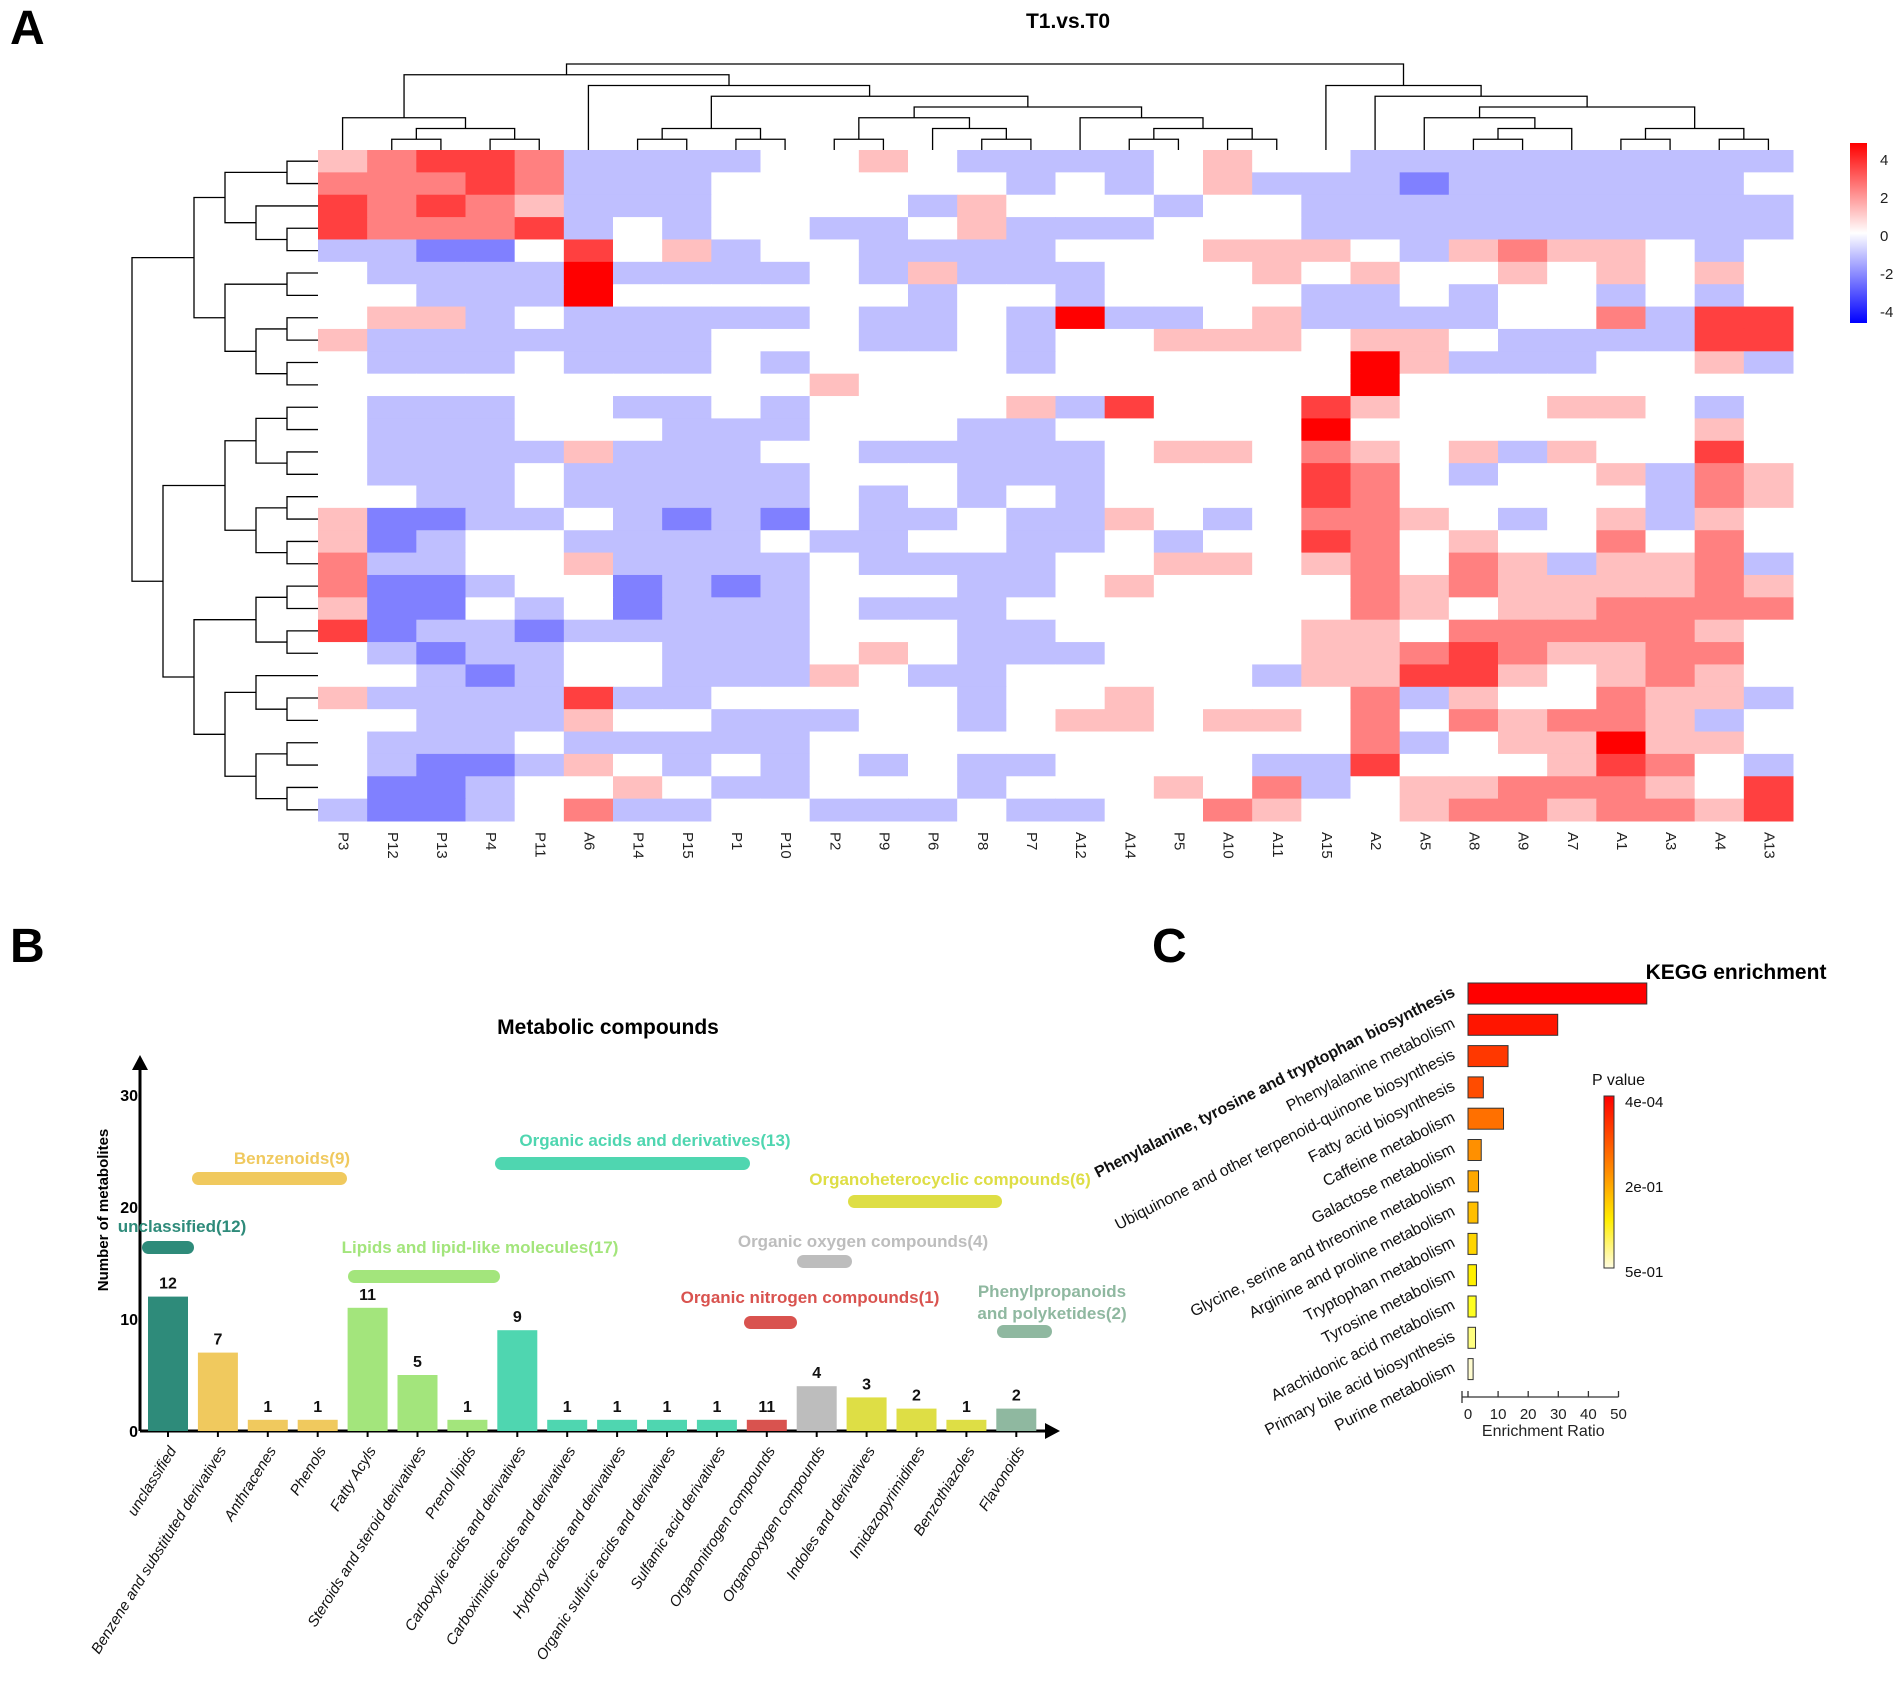  What do you see at coordinates (1884, 160) in the screenshot?
I see `colorbar-tick-label: 4` at bounding box center [1884, 160].